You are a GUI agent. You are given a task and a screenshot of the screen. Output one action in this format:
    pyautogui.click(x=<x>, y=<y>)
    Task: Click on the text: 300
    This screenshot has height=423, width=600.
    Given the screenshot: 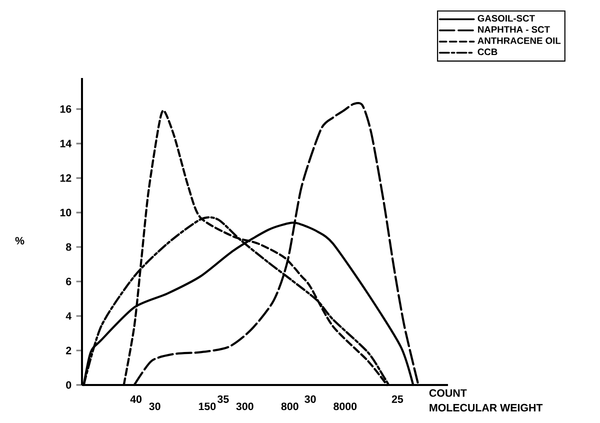 What is the action you would take?
    pyautogui.click(x=245, y=406)
    